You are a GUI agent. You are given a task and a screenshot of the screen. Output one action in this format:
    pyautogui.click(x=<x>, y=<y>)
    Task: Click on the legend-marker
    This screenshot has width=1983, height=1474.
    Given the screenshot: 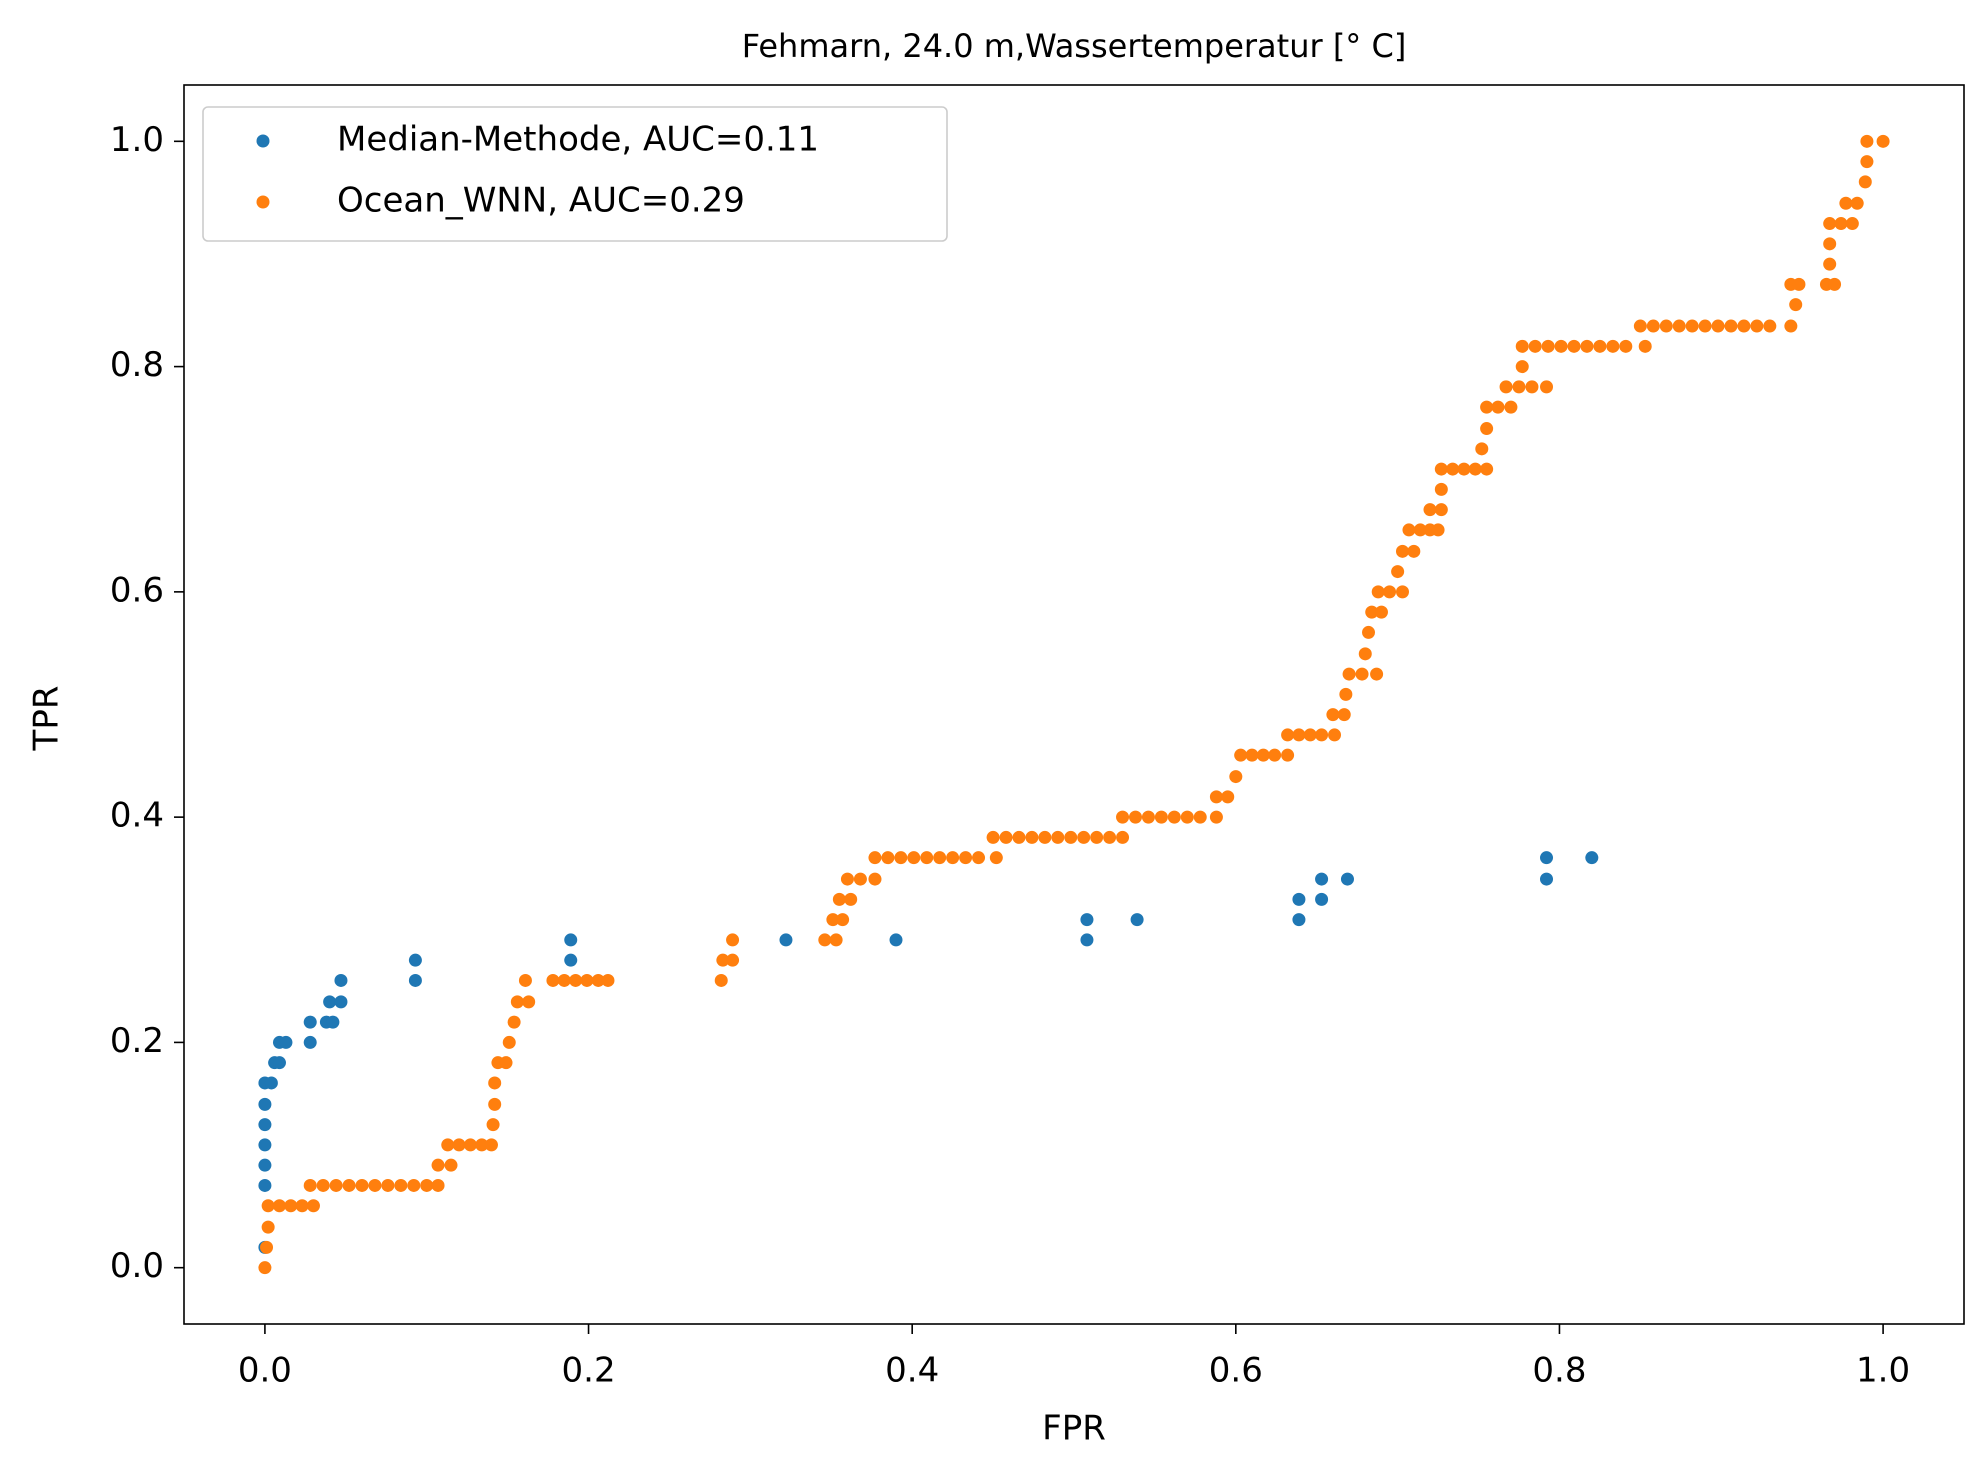 What is the action you would take?
    pyautogui.click(x=263, y=141)
    